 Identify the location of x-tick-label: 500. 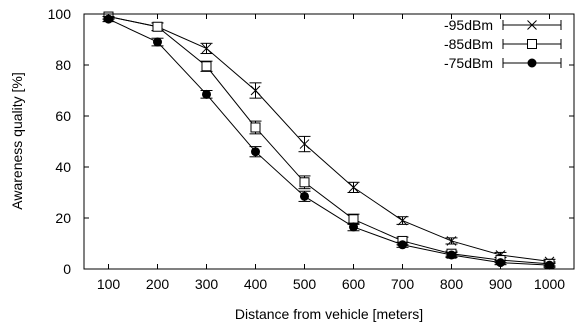
(305, 284).